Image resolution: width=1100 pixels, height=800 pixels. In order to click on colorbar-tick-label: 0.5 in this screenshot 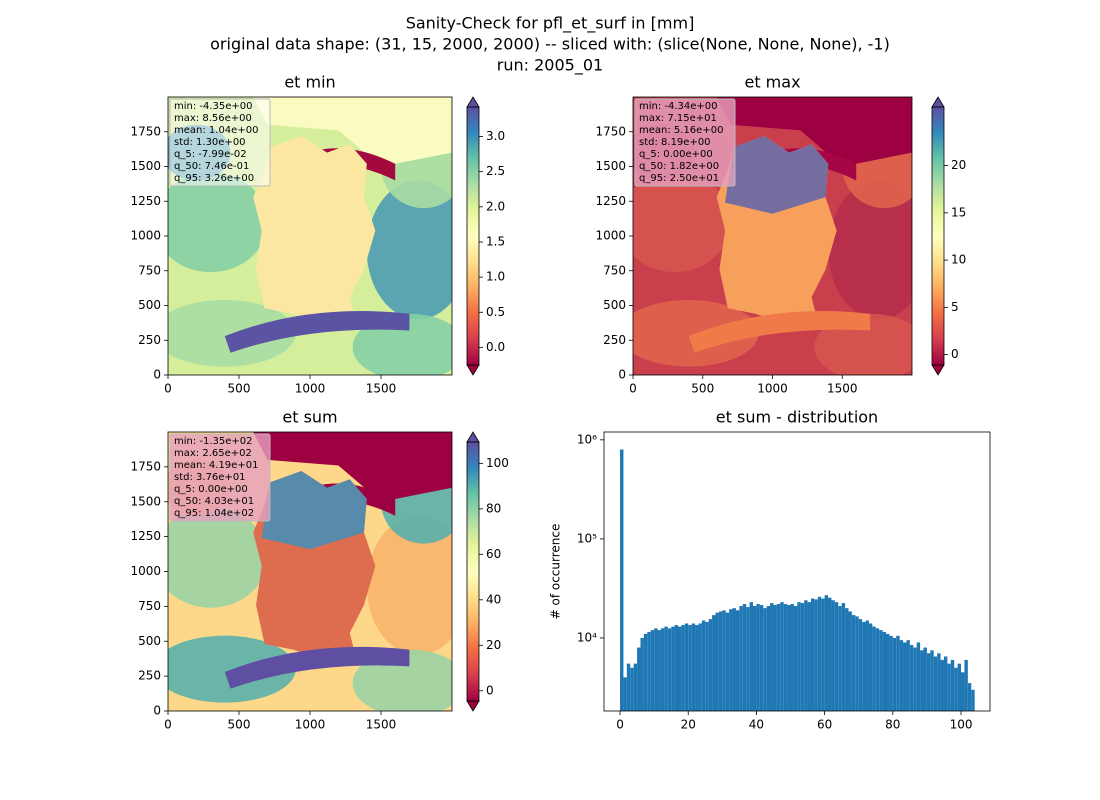, I will do `click(495, 312)`.